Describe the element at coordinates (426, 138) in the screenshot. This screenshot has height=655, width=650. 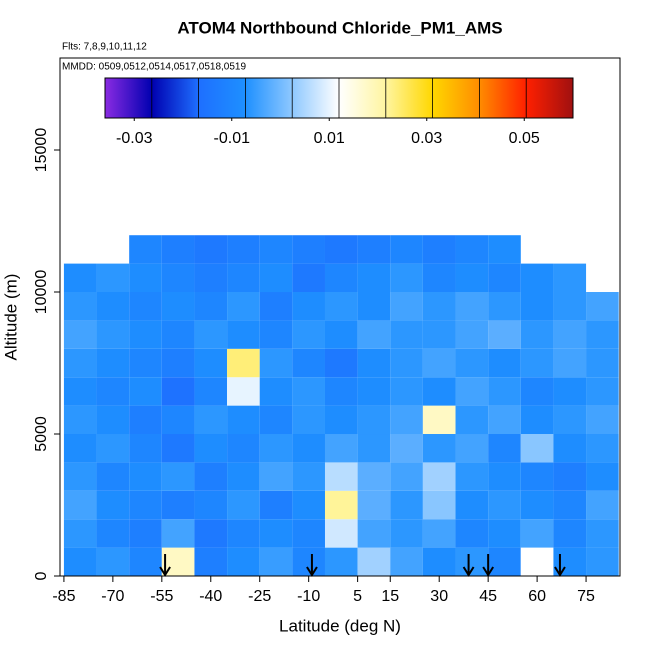
I see `colorbar-tick-label: 0.03` at that location.